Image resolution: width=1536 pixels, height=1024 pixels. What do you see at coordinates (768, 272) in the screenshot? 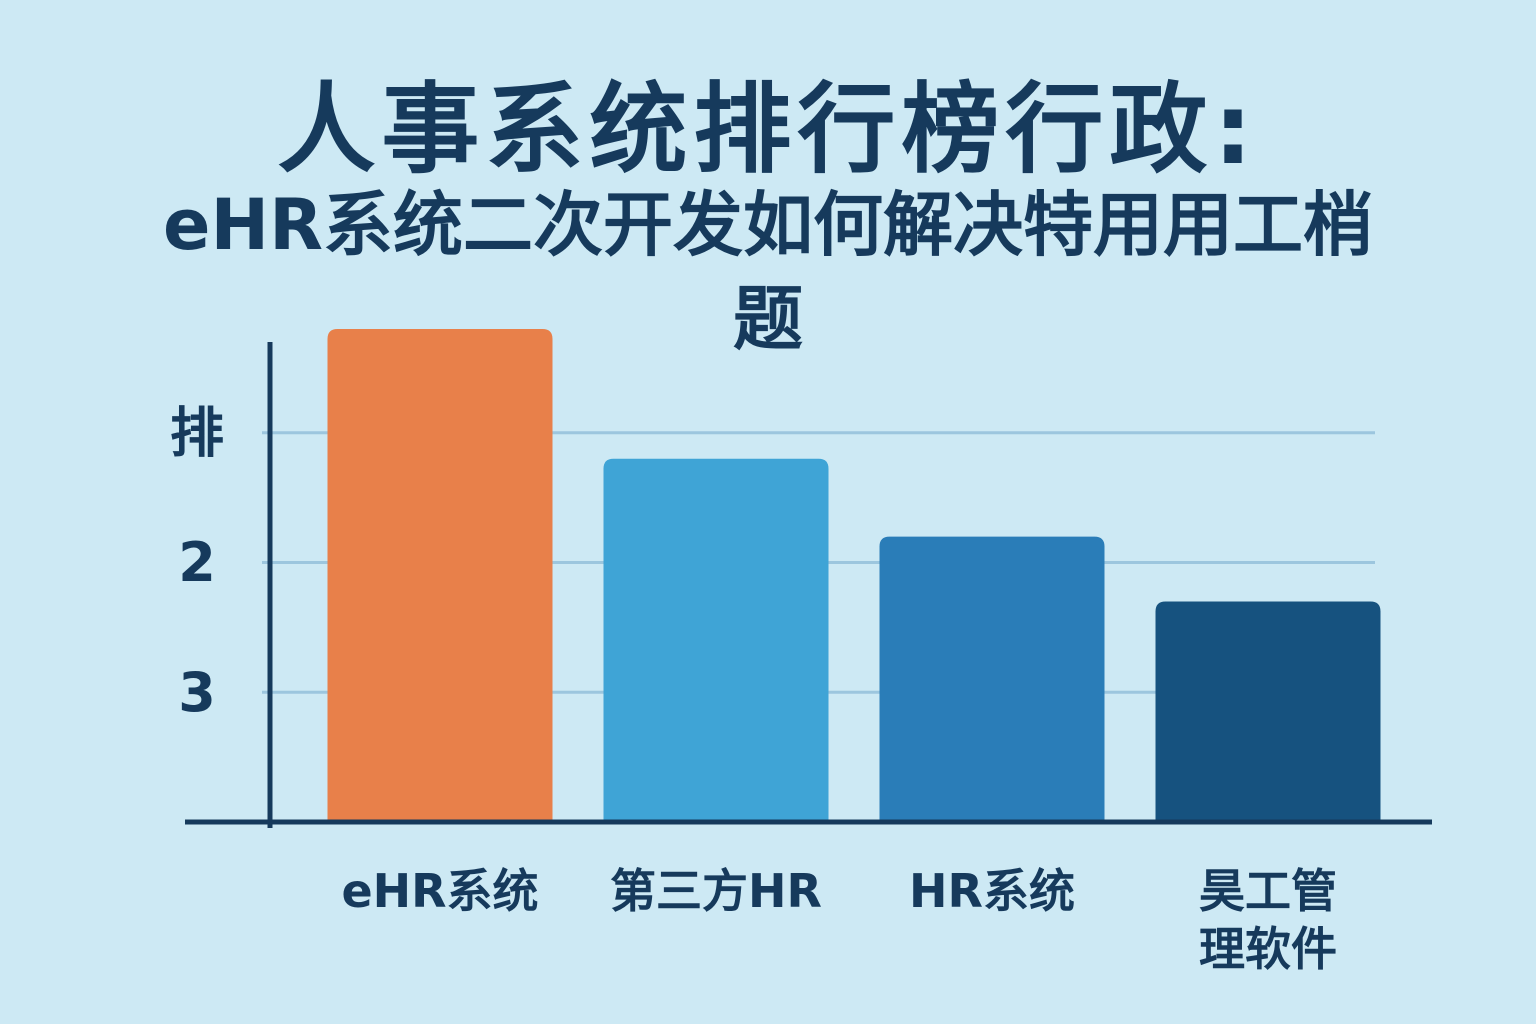
I see `chart-subtitle: eHR系统二次开发如何解决特用用工梢题` at bounding box center [768, 272].